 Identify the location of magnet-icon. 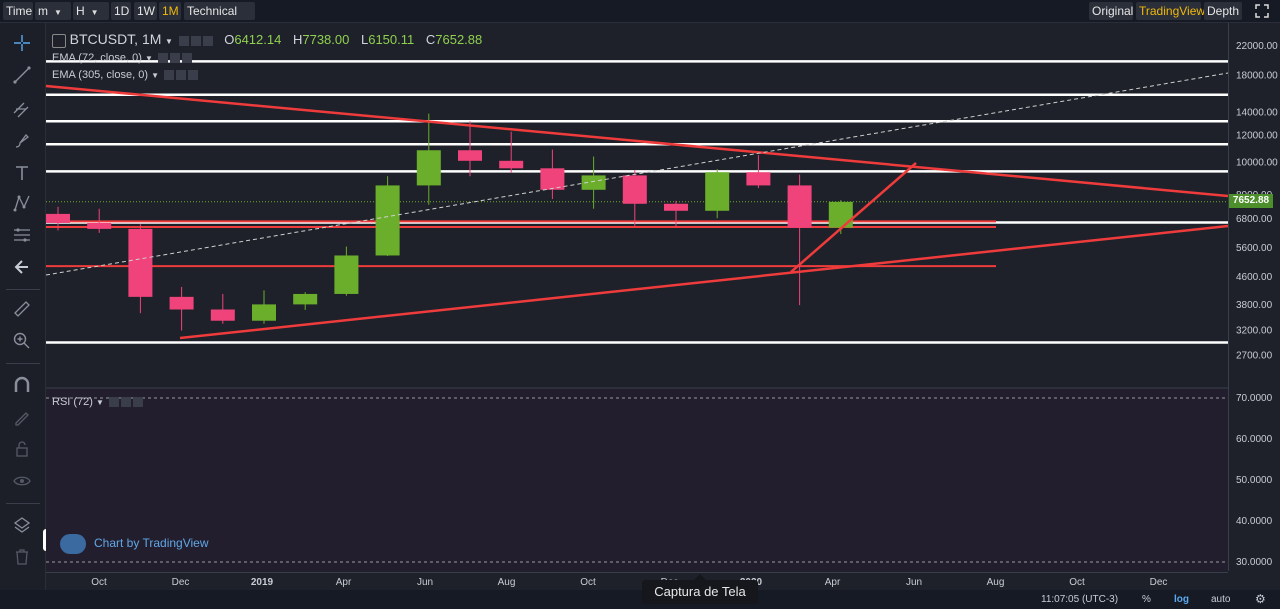
(22, 385).